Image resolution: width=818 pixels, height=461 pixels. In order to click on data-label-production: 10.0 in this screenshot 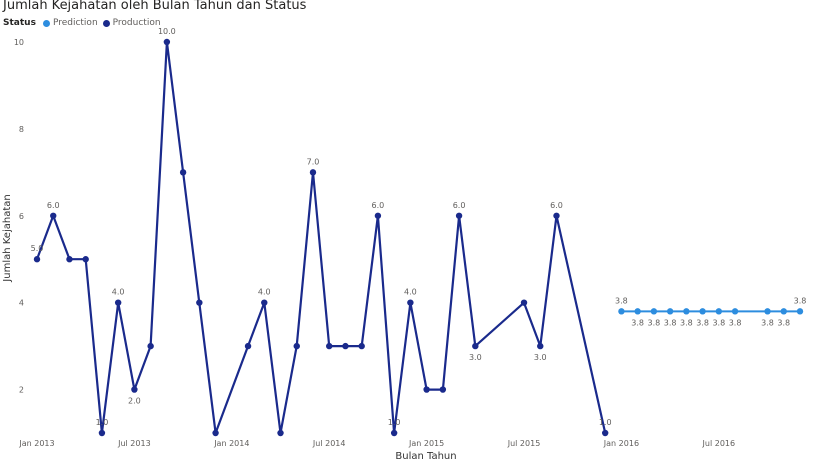, I will do `click(167, 31)`.